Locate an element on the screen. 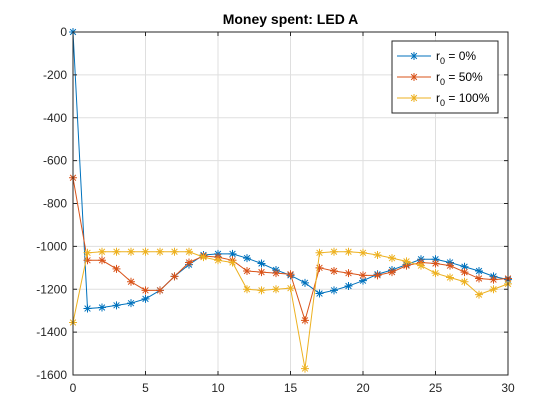 The image size is (560, 420). y-tick-label: 0 is located at coordinates (63, 32).